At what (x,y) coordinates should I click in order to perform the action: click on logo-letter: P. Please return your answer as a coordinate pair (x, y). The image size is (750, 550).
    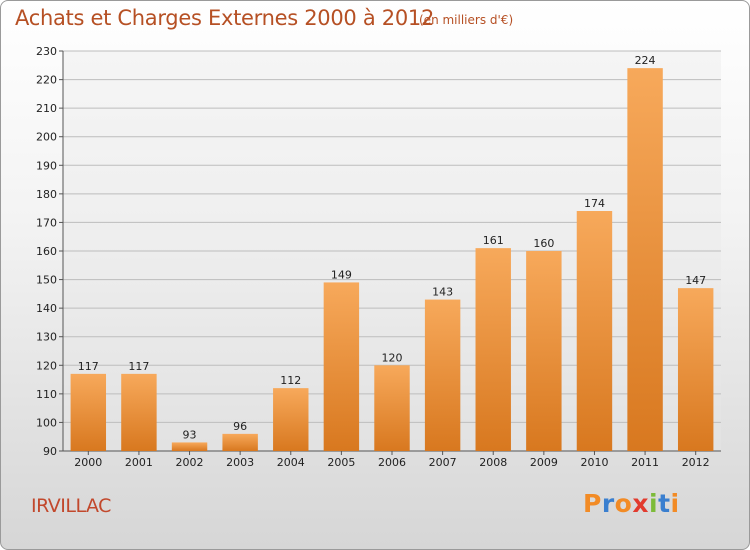
    Looking at the image, I should click on (592, 503).